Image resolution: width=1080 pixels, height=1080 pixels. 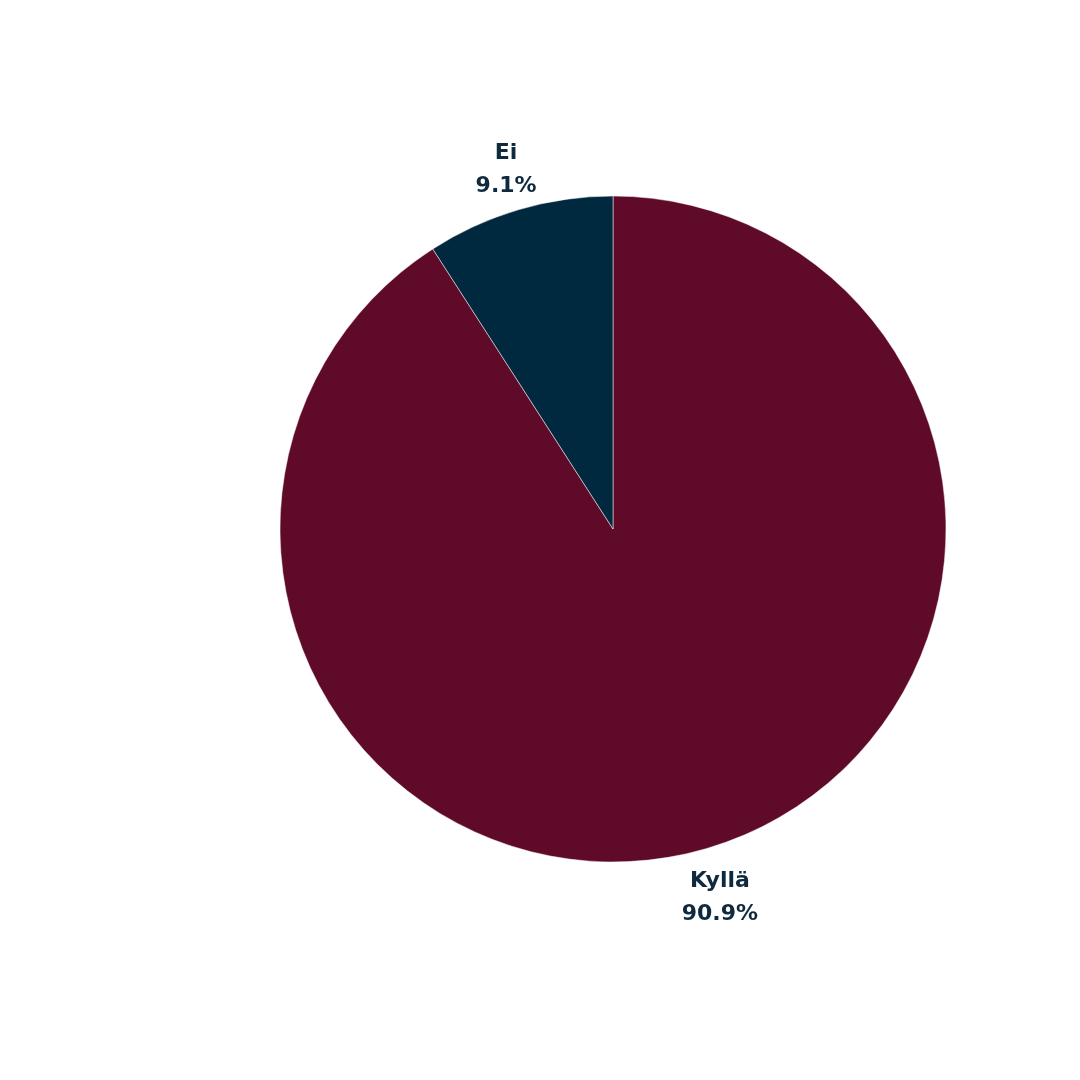 I want to click on data-label: 90.9%, so click(x=720, y=912).